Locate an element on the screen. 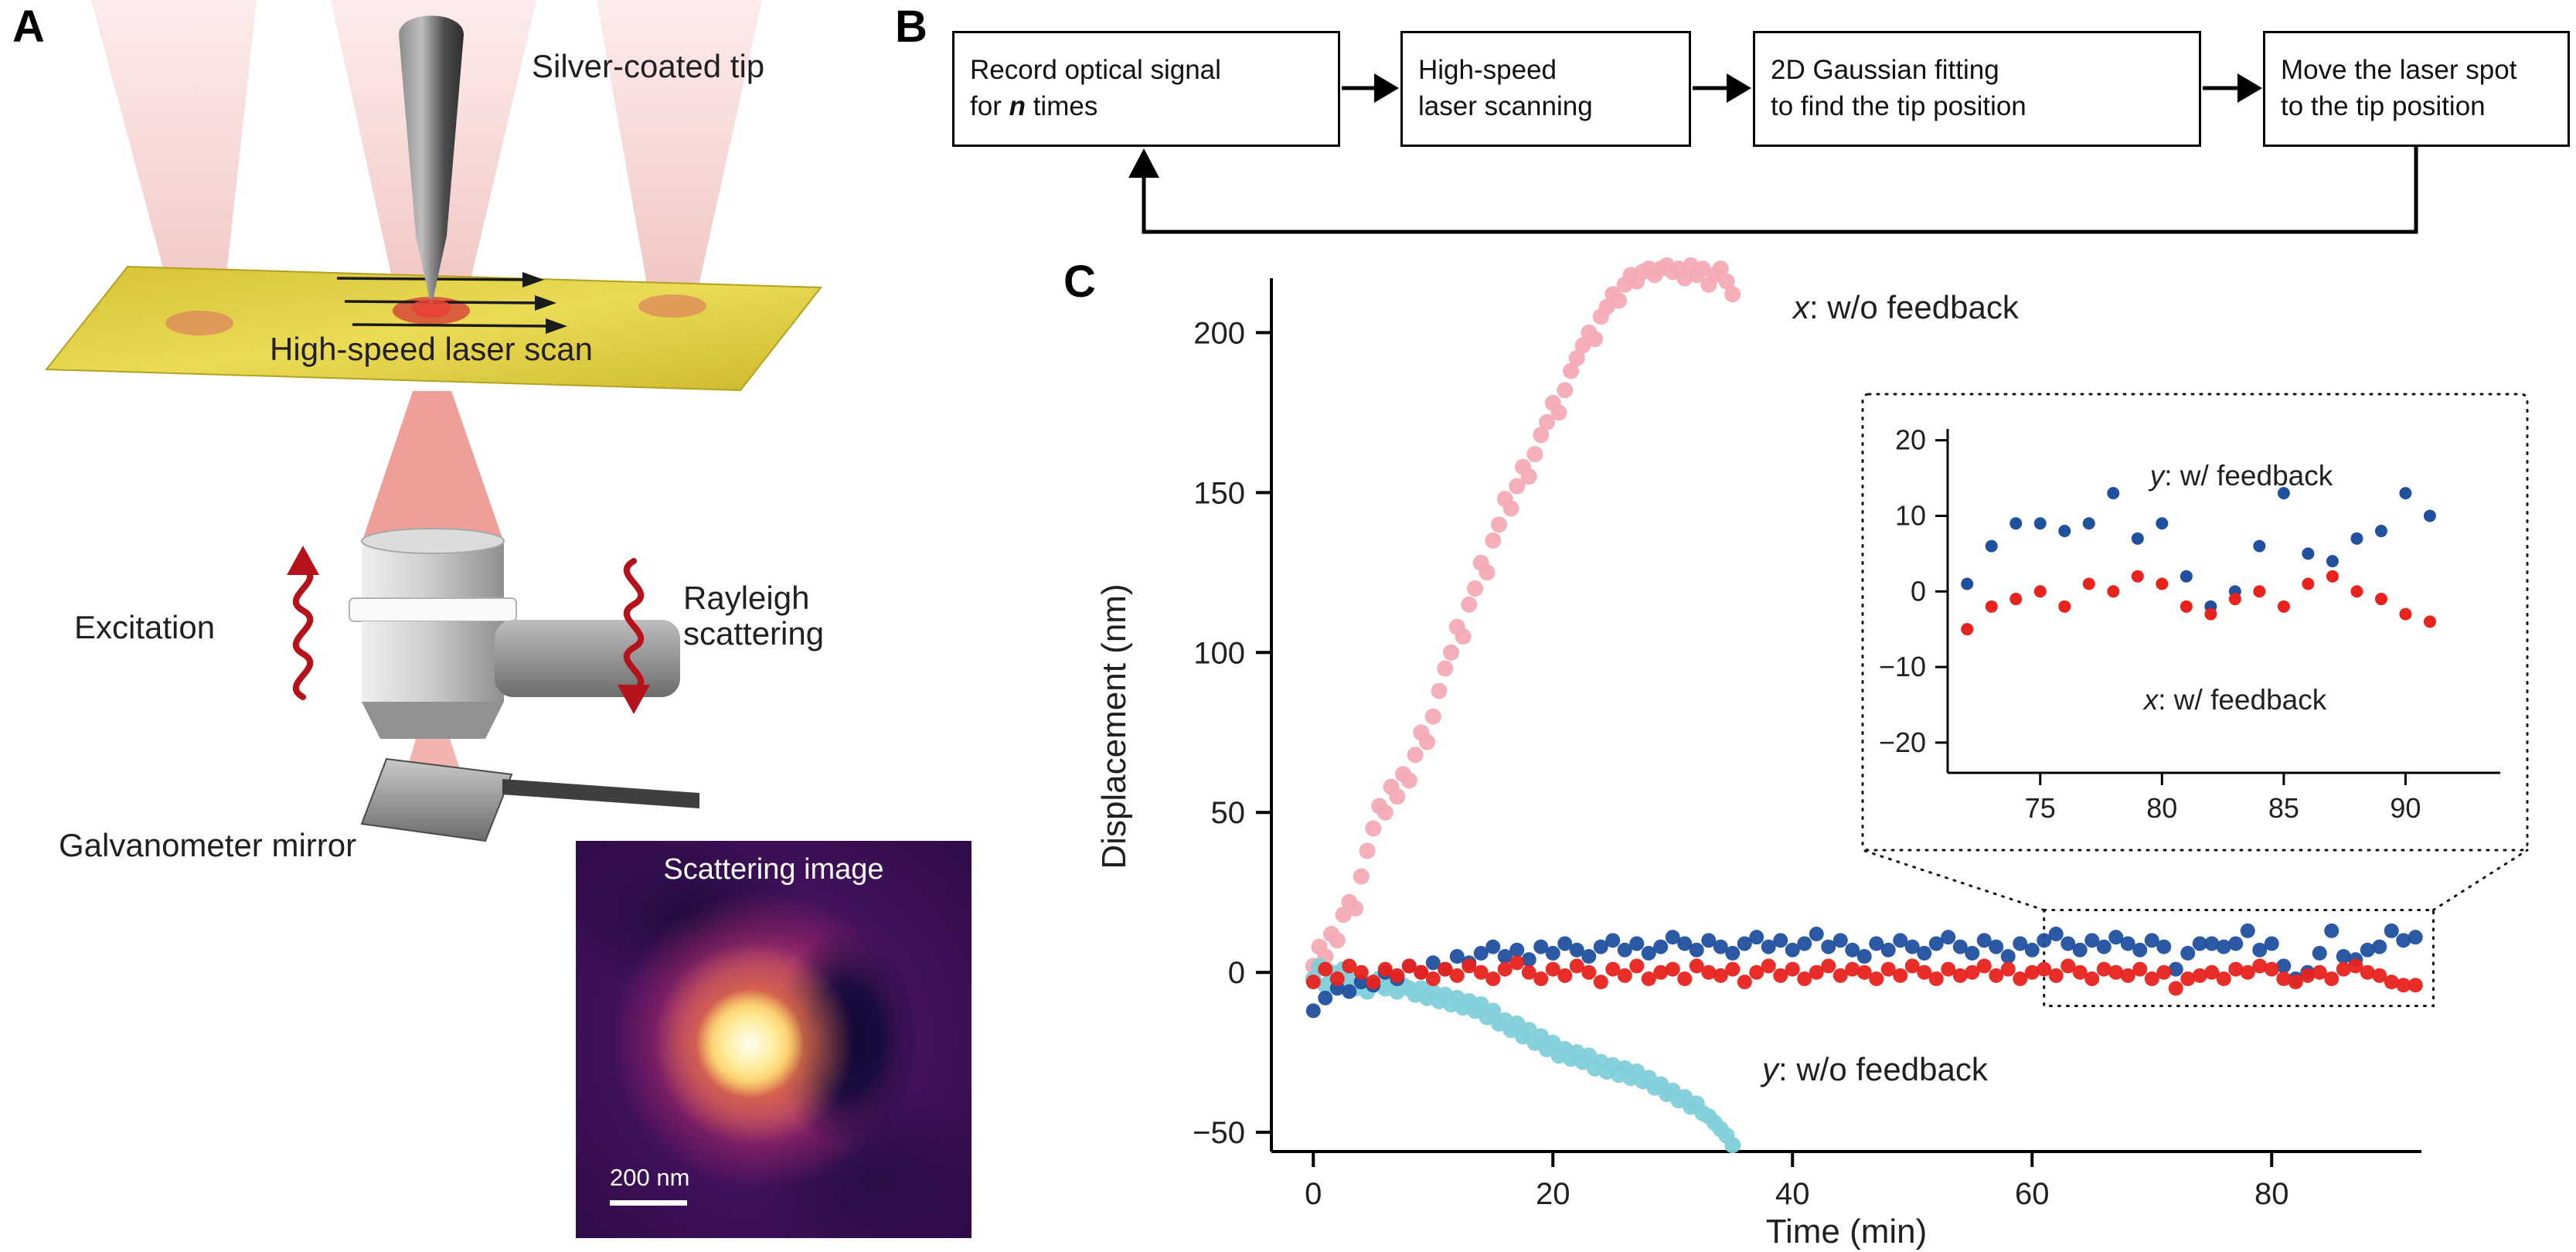 This screenshot has height=1252, width=2576. laser-cone-left is located at coordinates (174, 161).